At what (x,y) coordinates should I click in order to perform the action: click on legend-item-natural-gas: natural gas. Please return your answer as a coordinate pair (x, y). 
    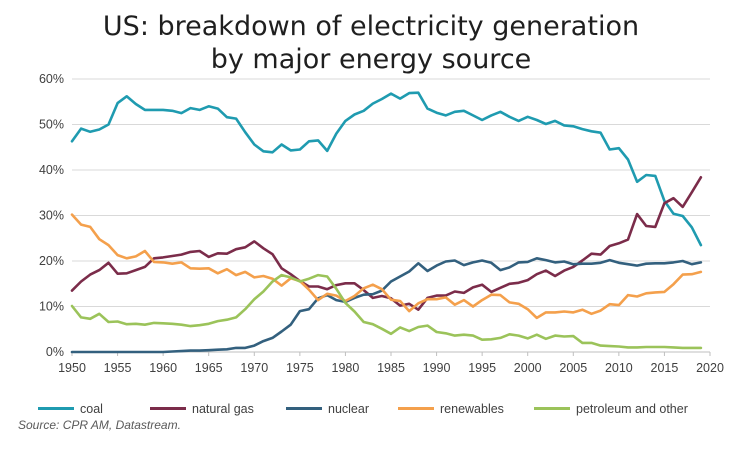
    Looking at the image, I should click on (202, 409).